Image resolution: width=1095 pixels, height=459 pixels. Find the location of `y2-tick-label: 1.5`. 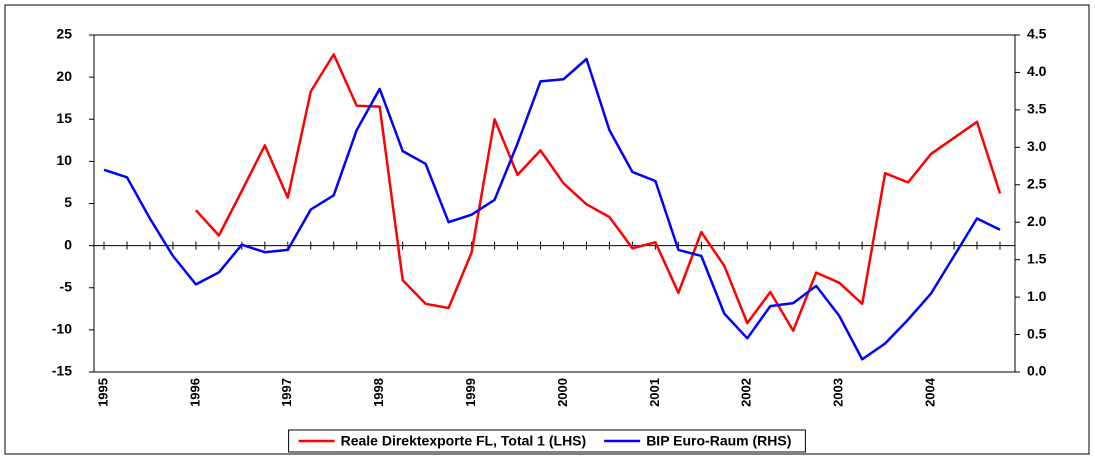

y2-tick-label: 1.5 is located at coordinates (1037, 258).